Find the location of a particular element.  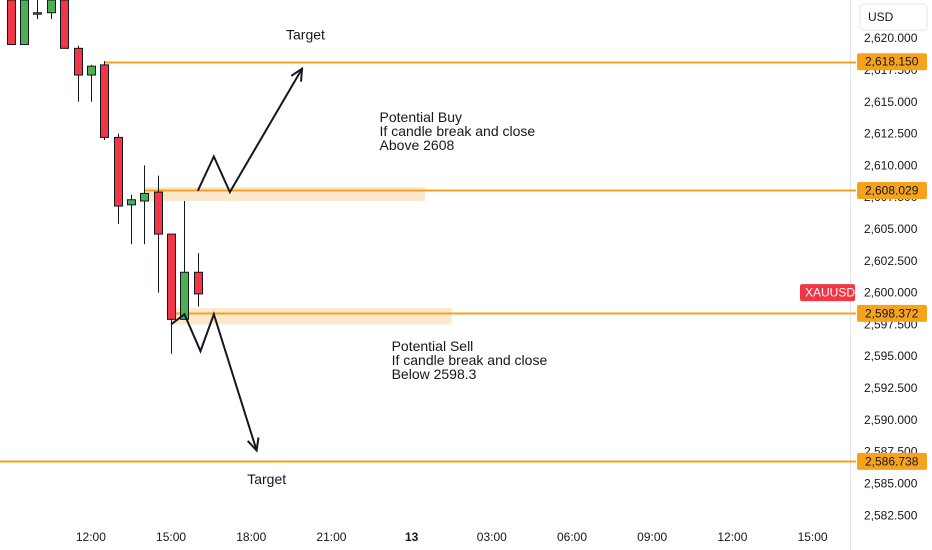

x-tick-label: 09:00 is located at coordinates (652, 537).